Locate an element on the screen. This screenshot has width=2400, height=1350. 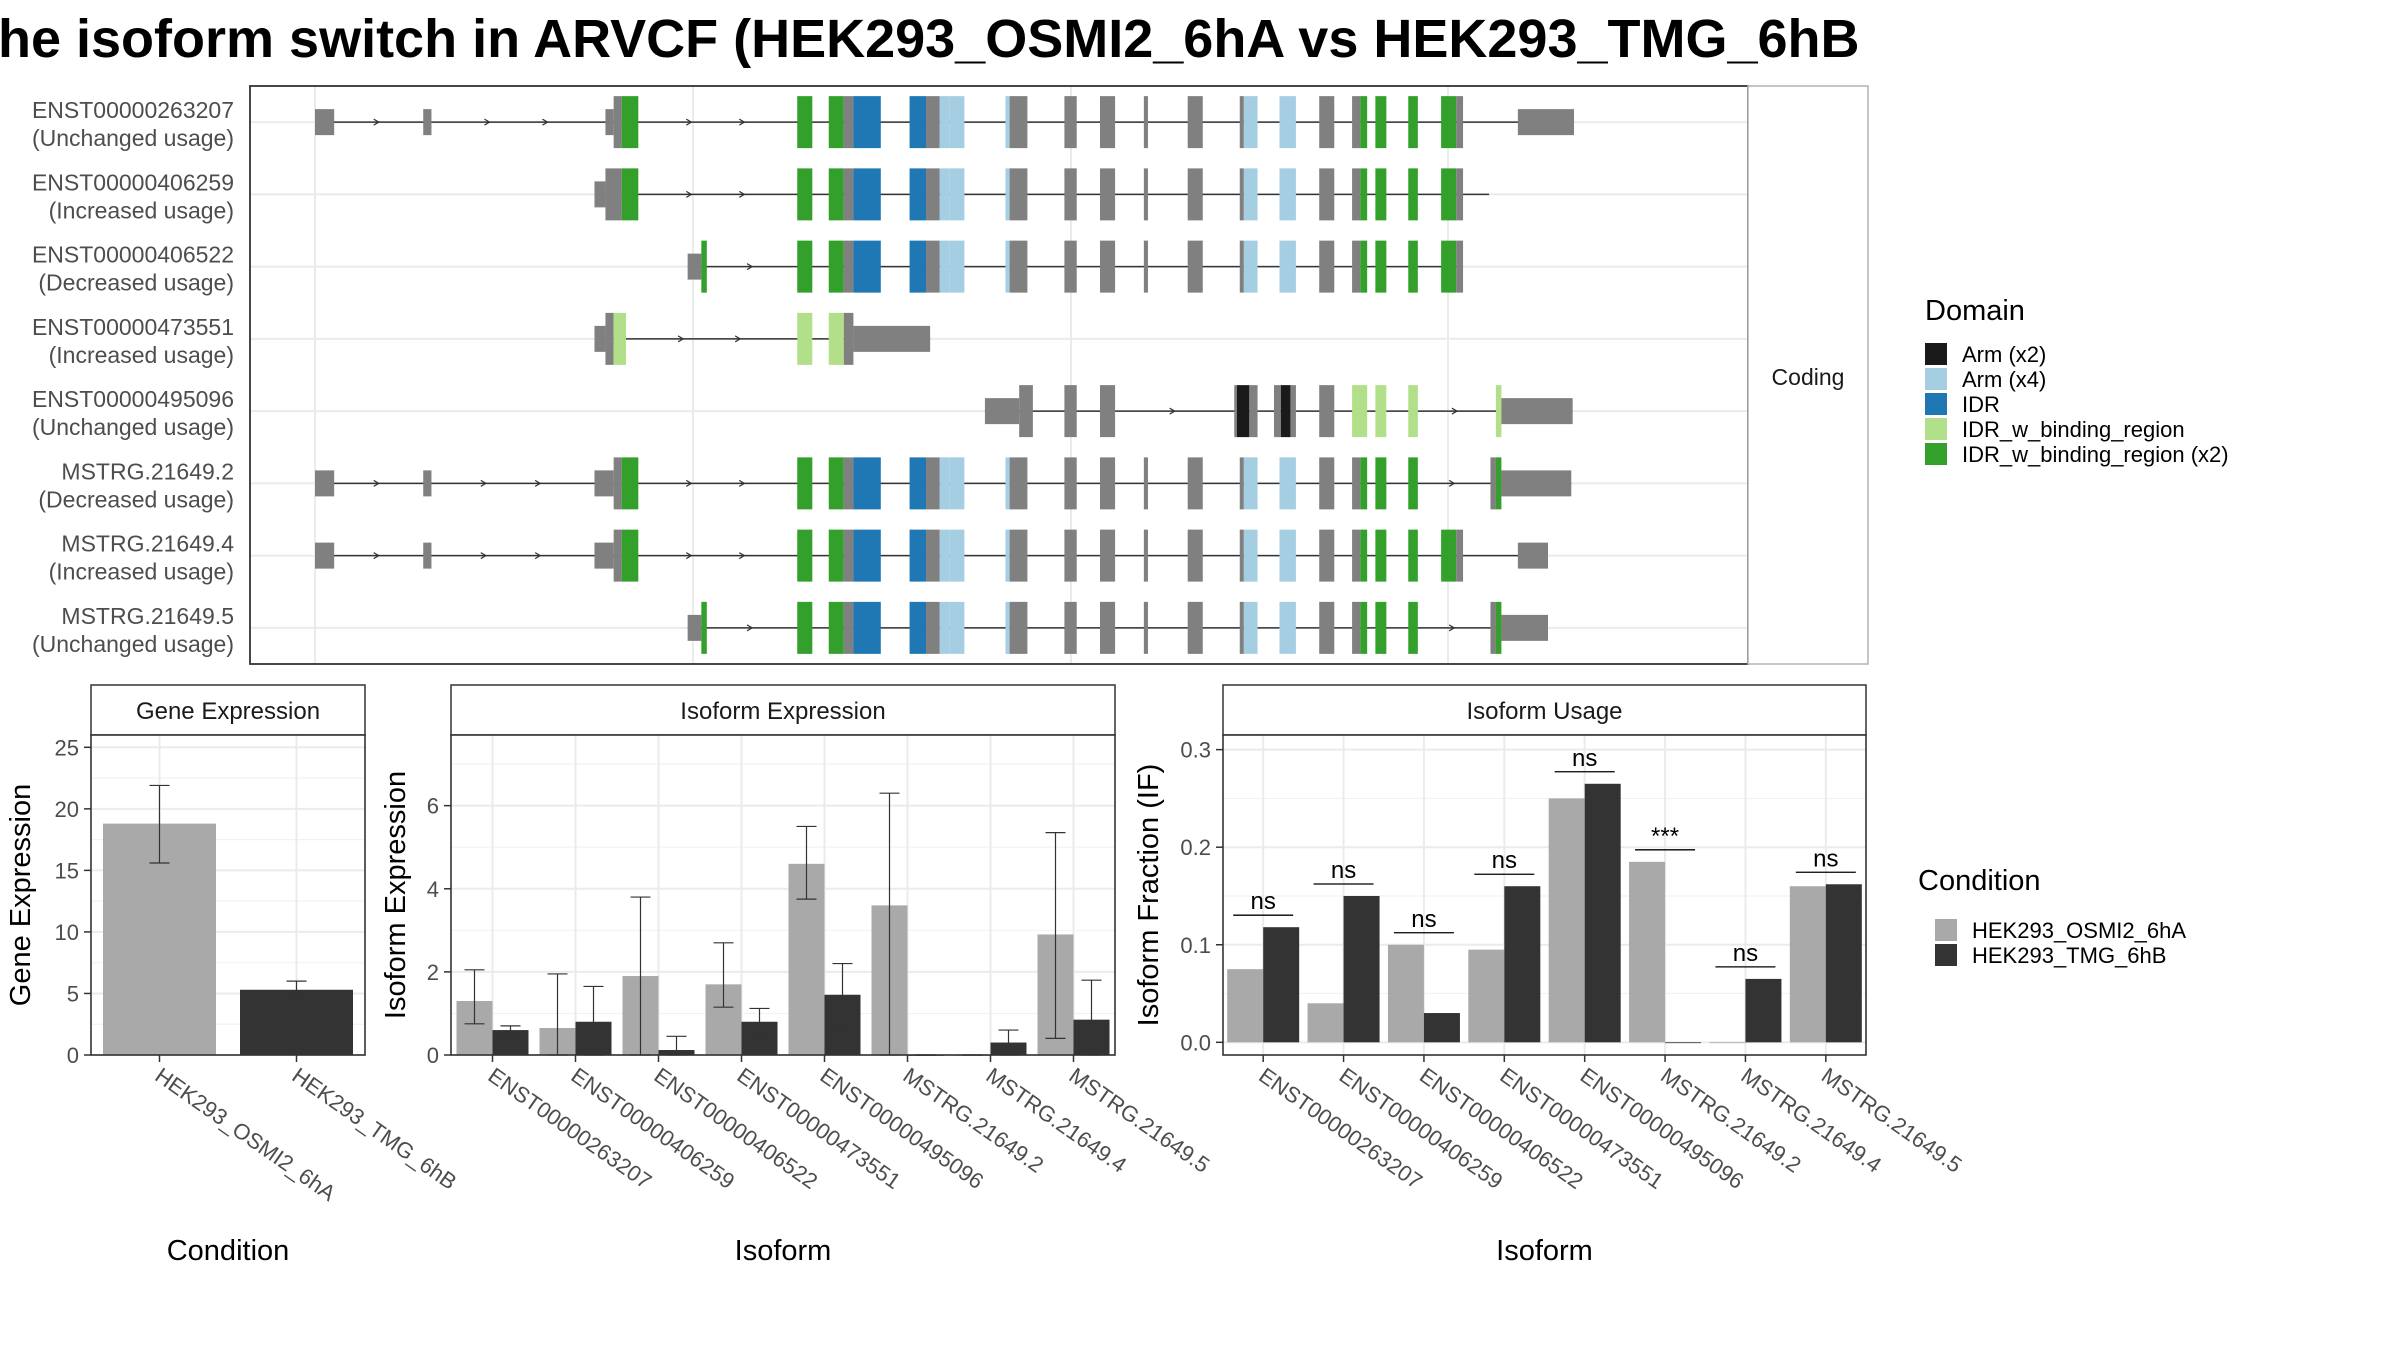
isoform-label: MSTRG.21649.4 is located at coordinates (147, 544).